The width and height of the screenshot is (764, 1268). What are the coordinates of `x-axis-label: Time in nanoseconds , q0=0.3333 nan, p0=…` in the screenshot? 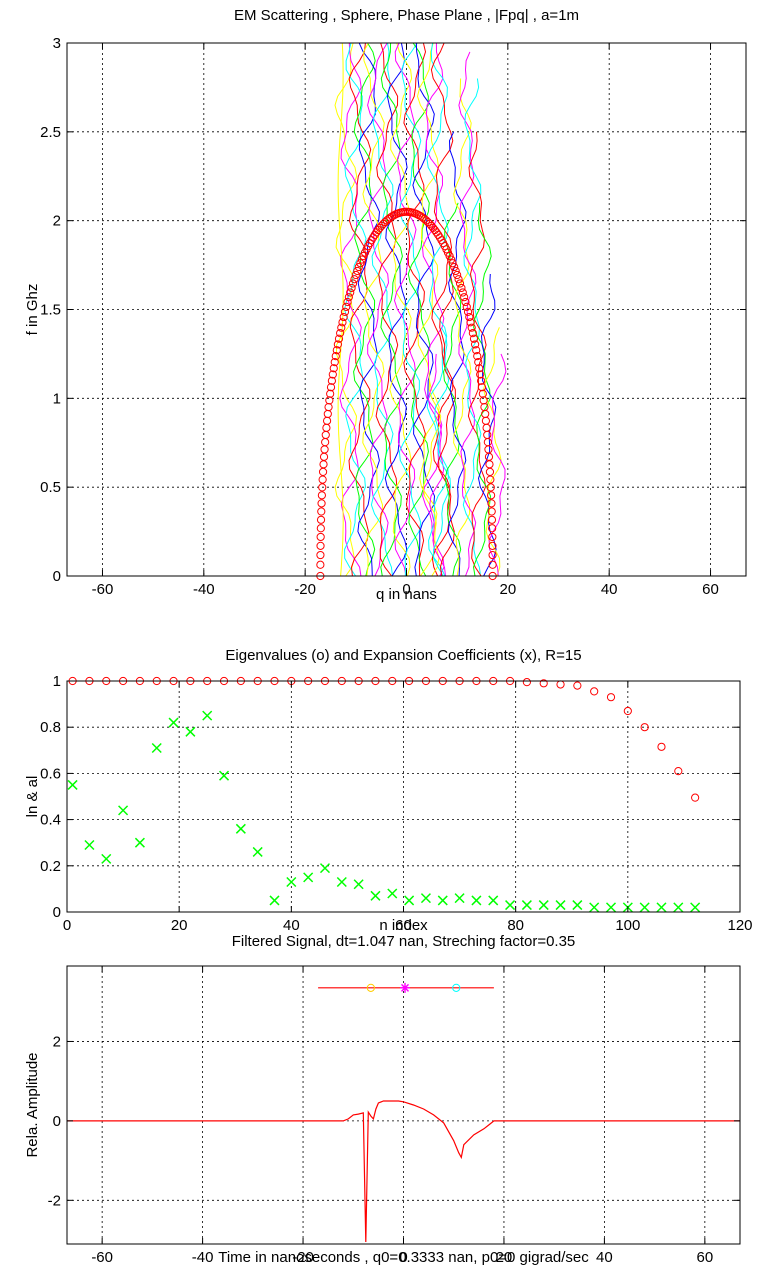 It's located at (403, 1257).